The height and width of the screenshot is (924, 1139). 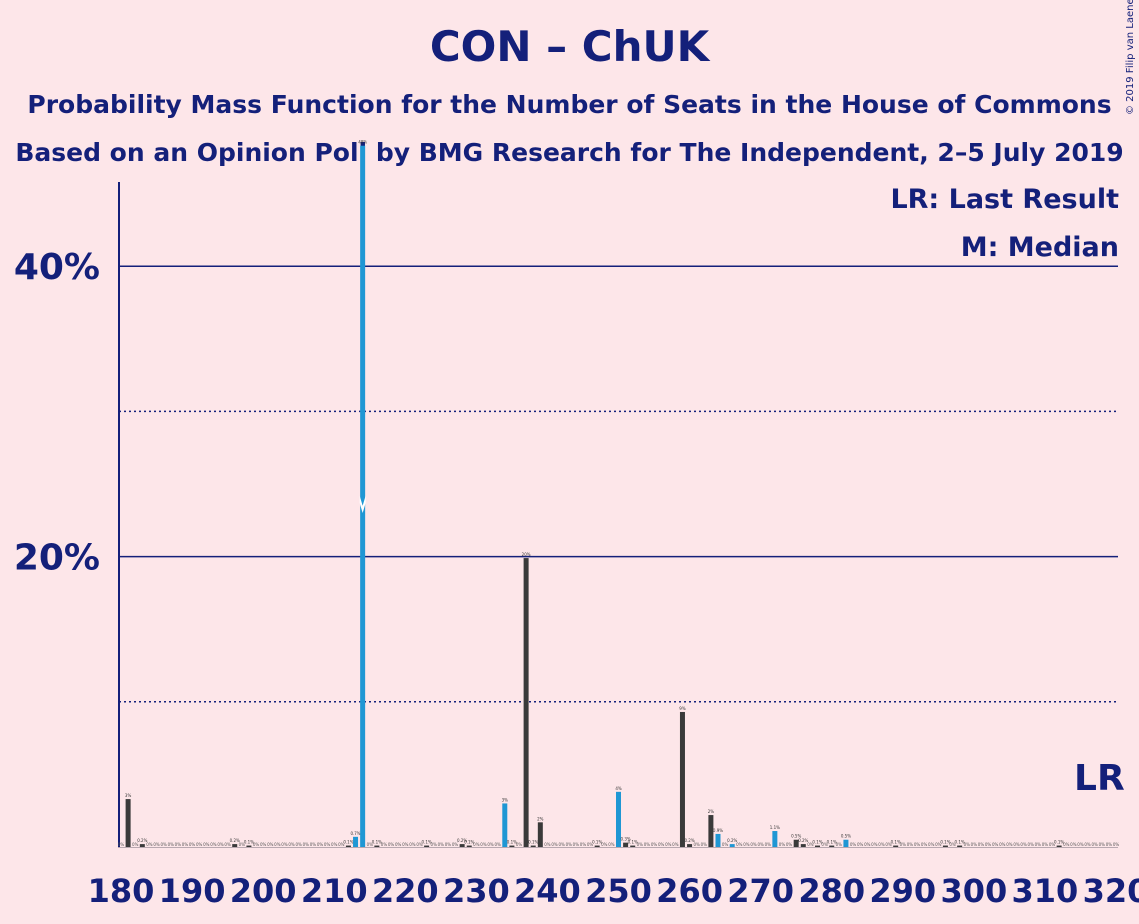 I want to click on bar-label-seat-216: 0.1%, so click(x=377, y=842).